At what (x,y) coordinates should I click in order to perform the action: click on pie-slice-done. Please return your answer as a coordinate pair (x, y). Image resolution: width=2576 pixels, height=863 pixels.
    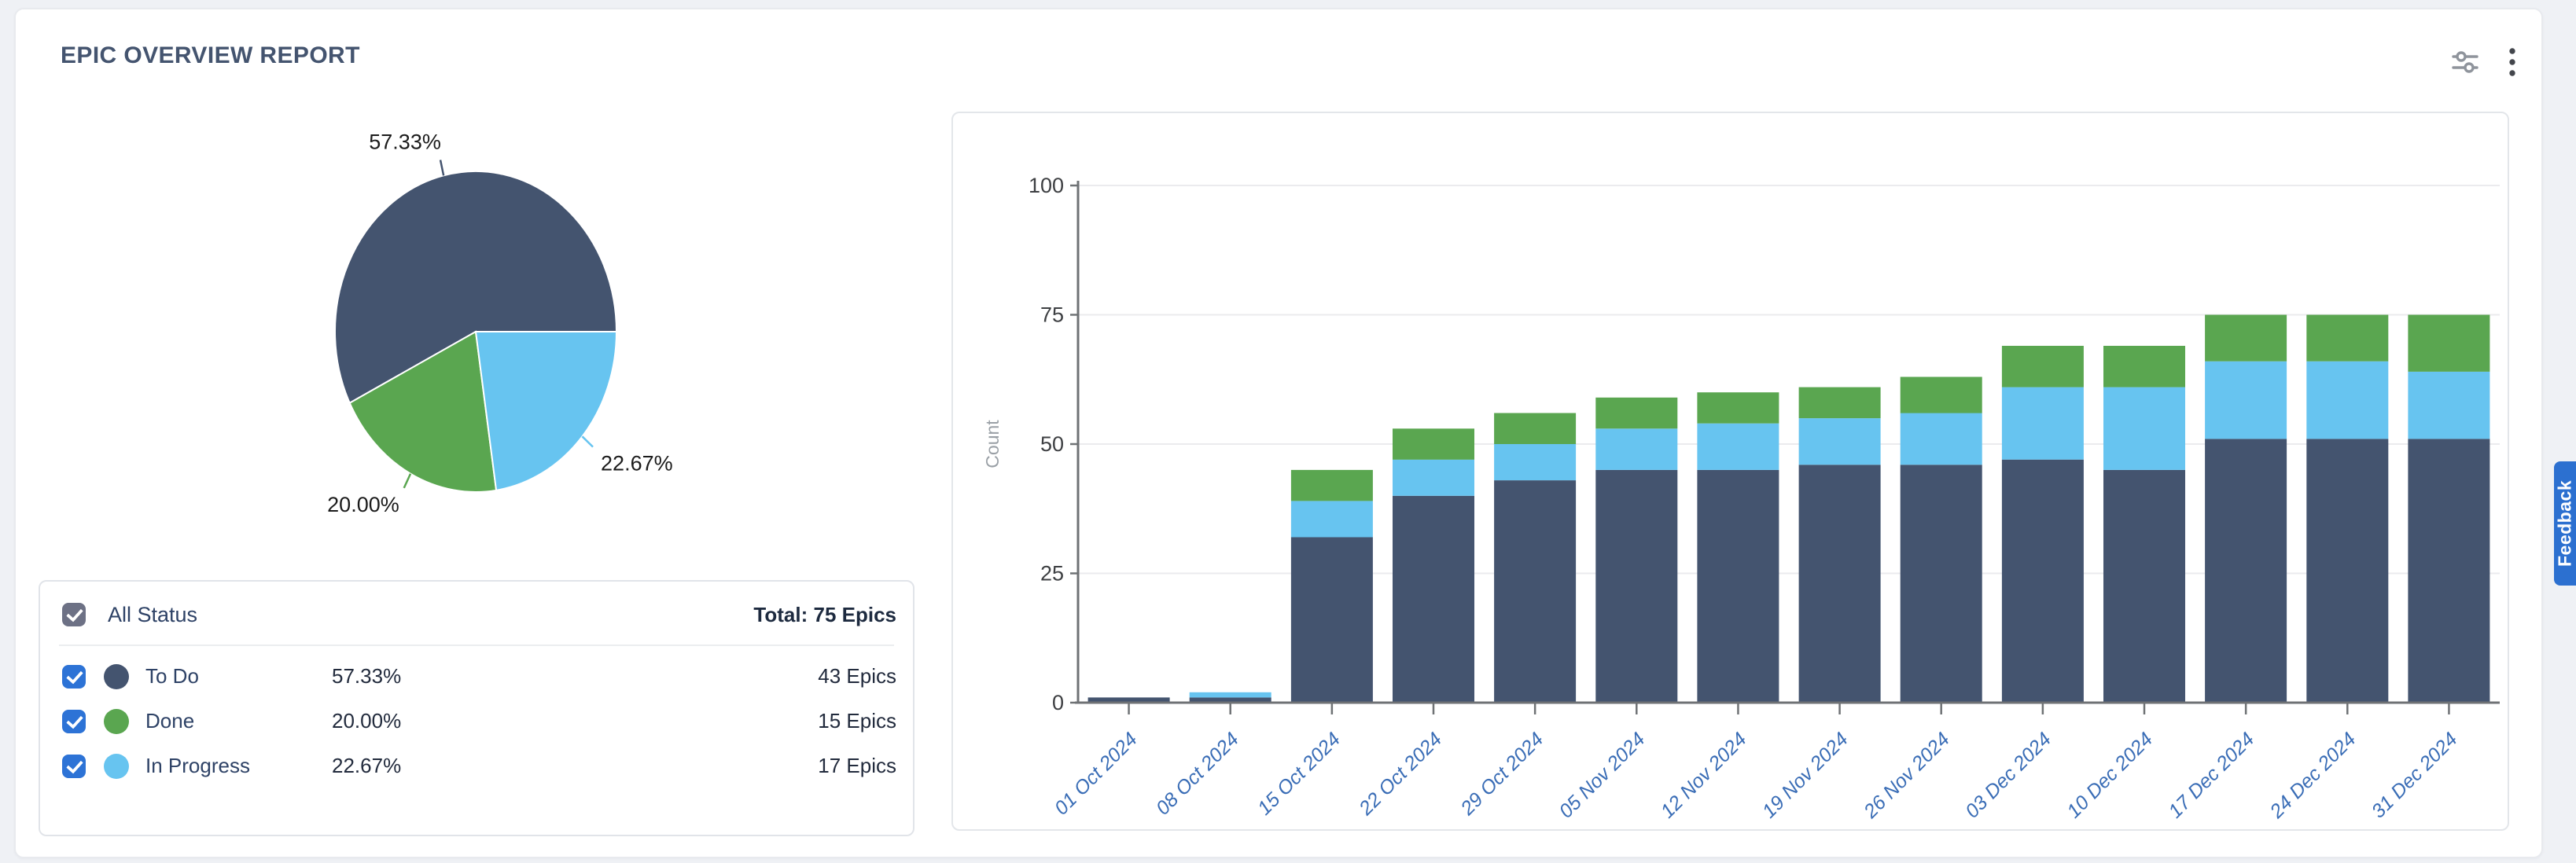
    Looking at the image, I should click on (423, 411).